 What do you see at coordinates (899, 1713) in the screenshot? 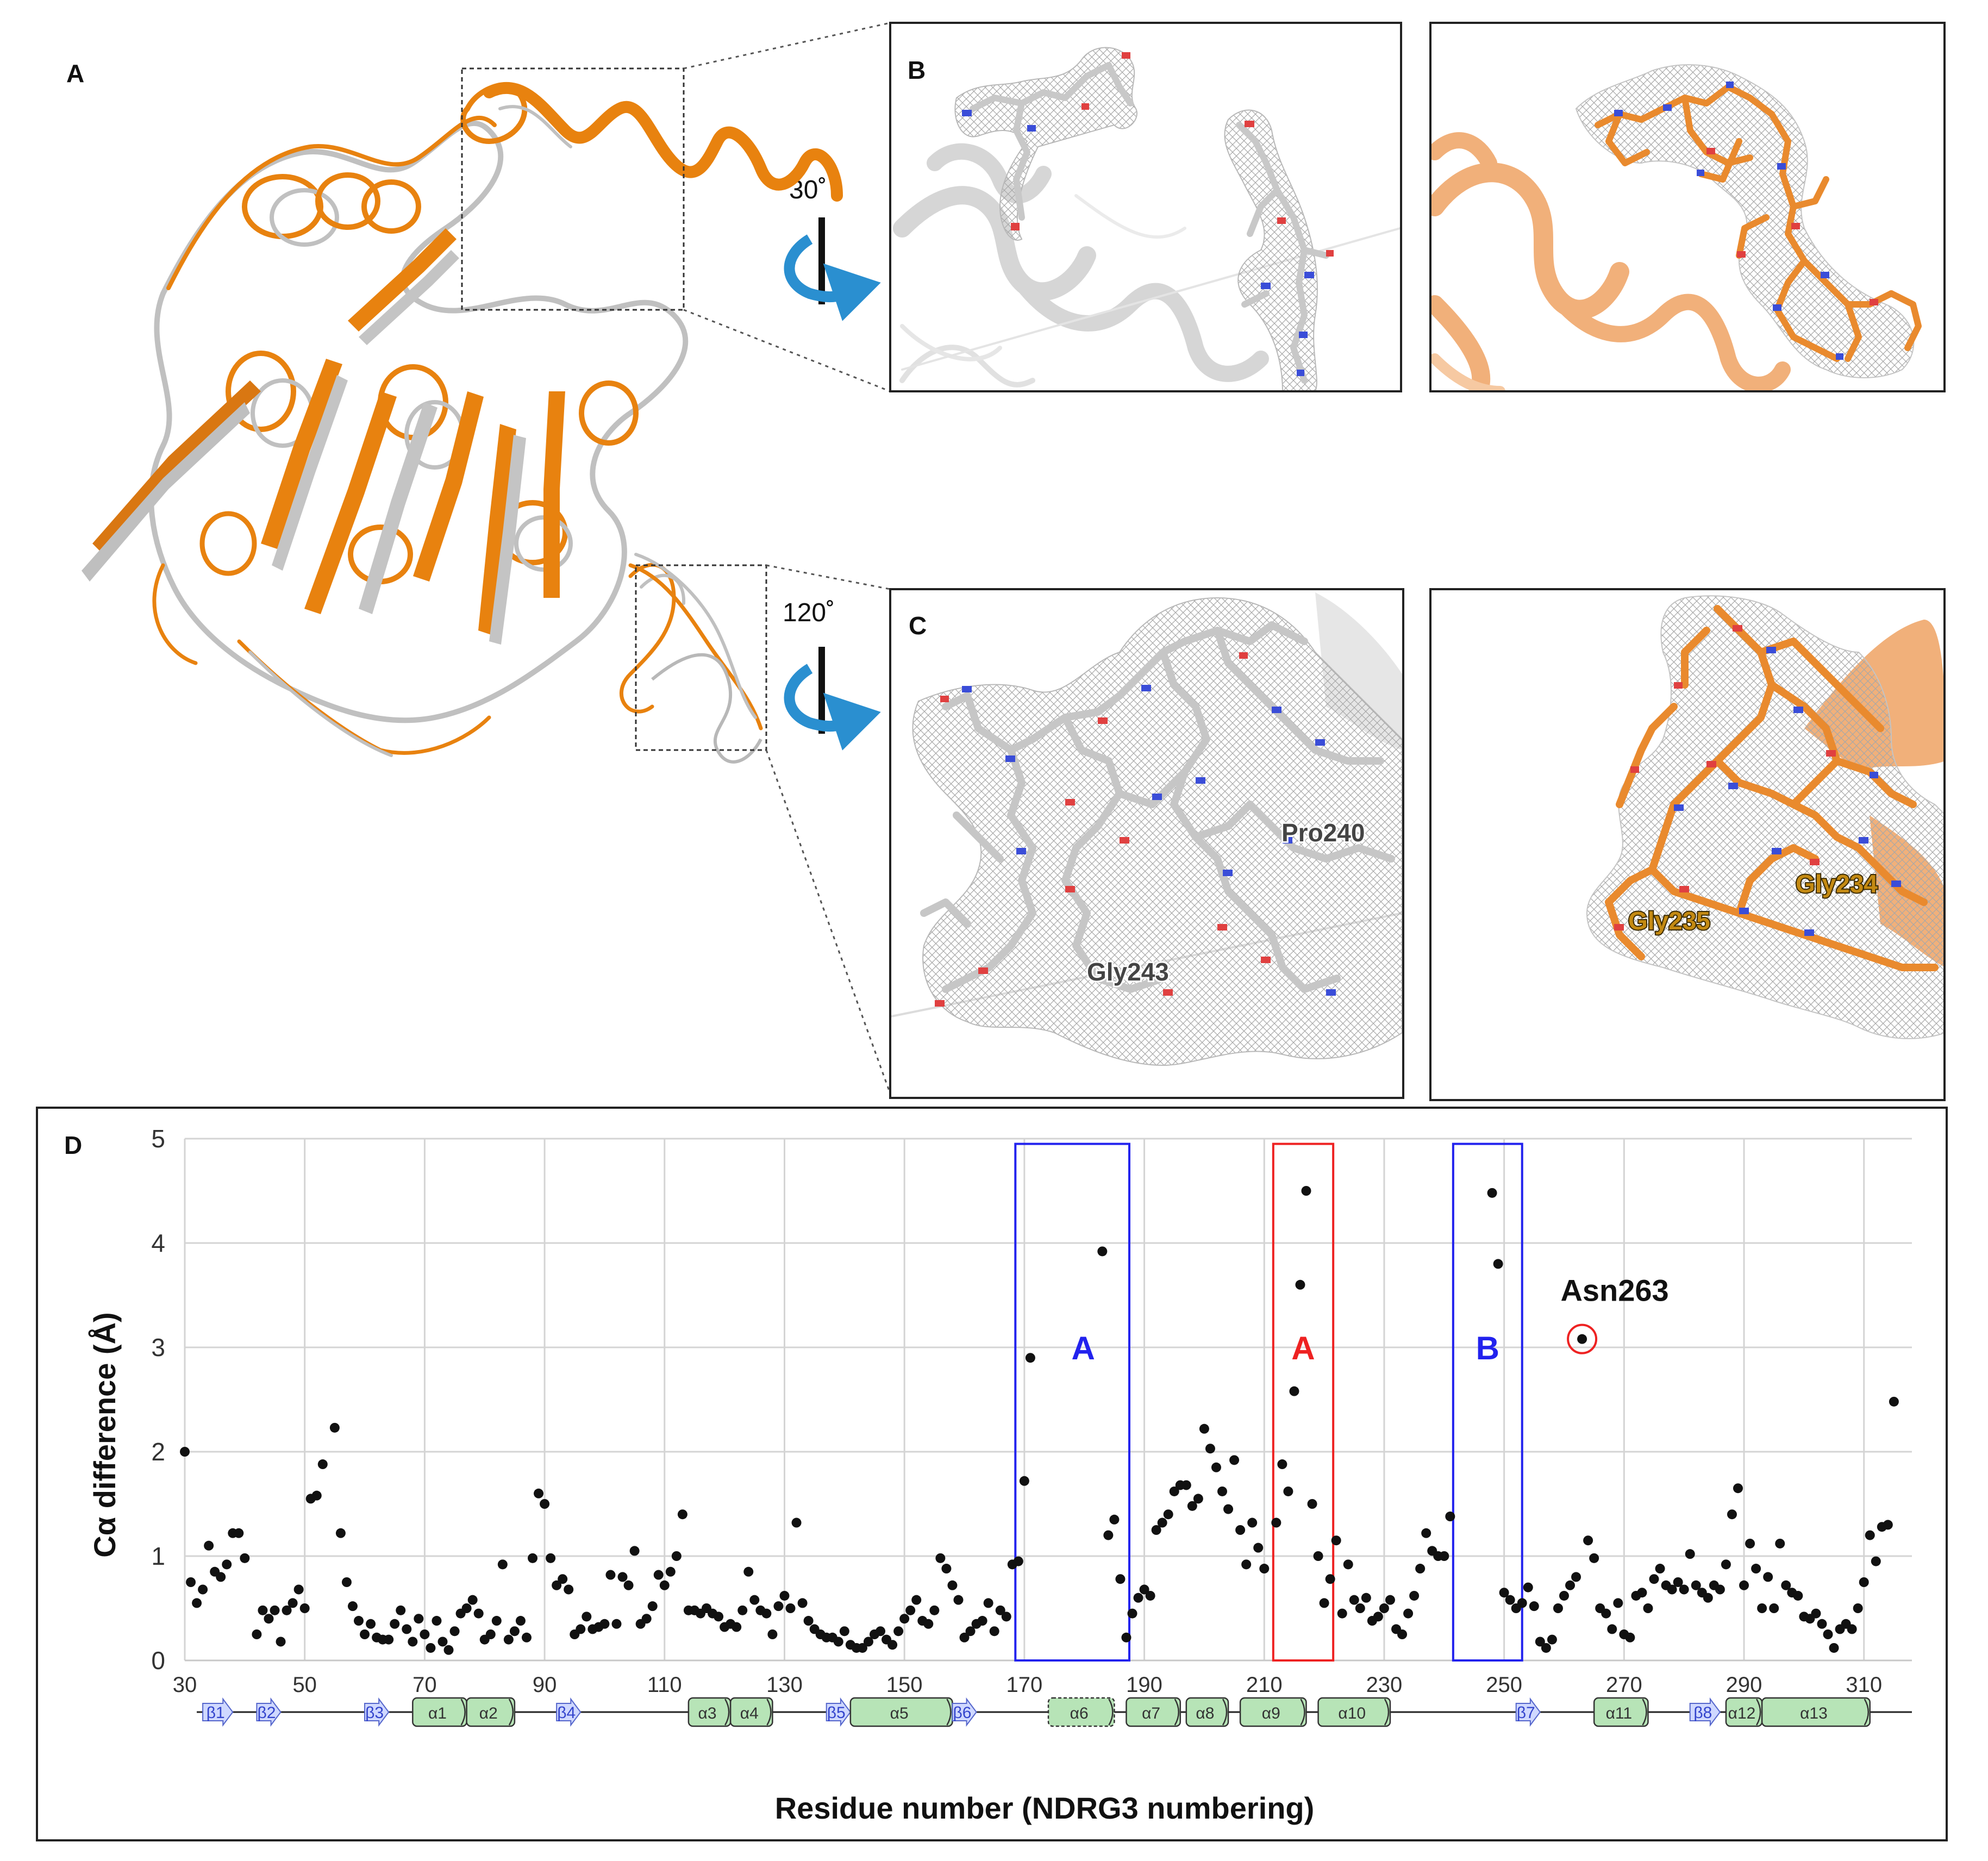
I see `sse-helix-label: α5` at bounding box center [899, 1713].